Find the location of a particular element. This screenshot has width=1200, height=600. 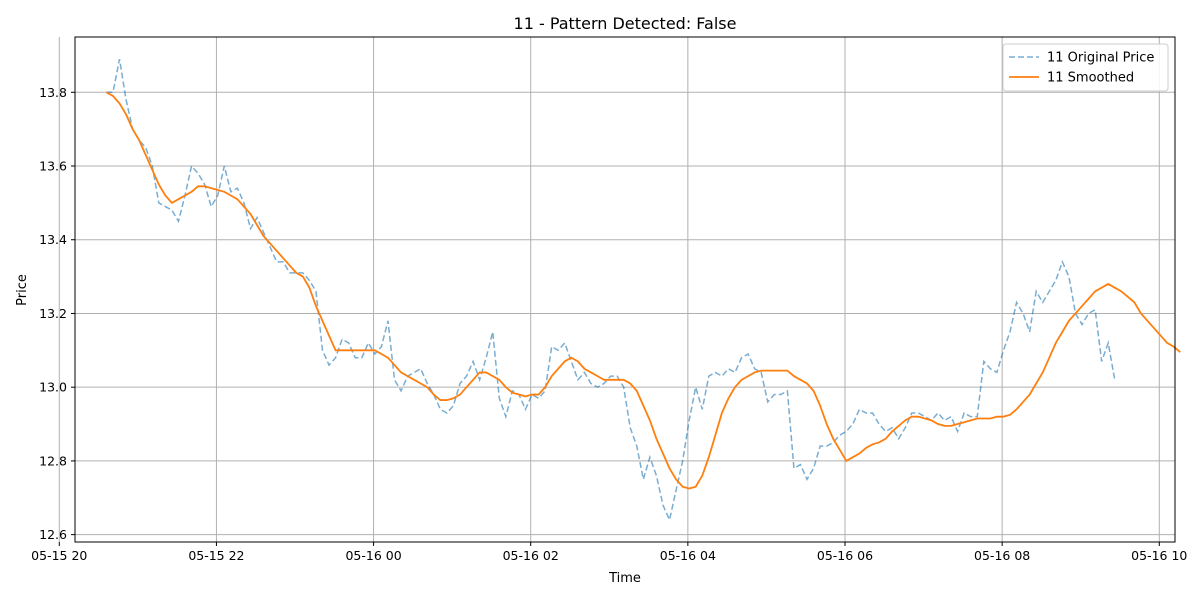

y-tick-label: 13.8 is located at coordinates (53, 92).